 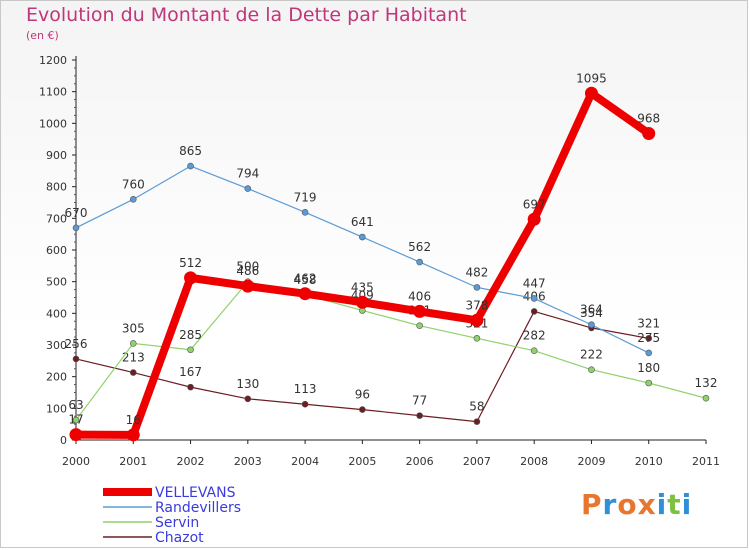 I want to click on x-tick-label: 2002, so click(x=191, y=461).